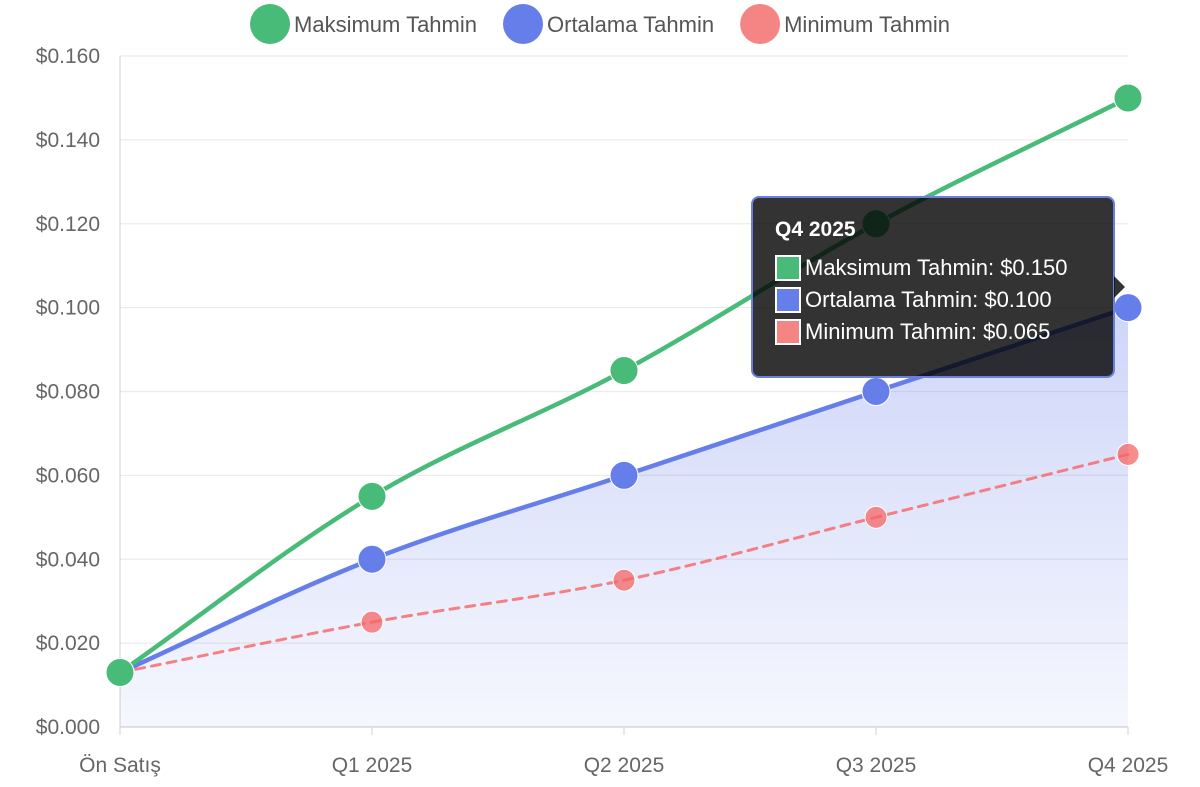  Describe the element at coordinates (68, 224) in the screenshot. I see `y-tick-label: $0.120` at that location.